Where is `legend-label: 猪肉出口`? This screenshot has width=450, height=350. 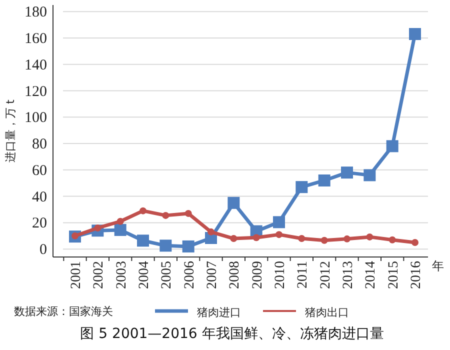 legend-label: 猪肉出口 is located at coordinates (327, 312).